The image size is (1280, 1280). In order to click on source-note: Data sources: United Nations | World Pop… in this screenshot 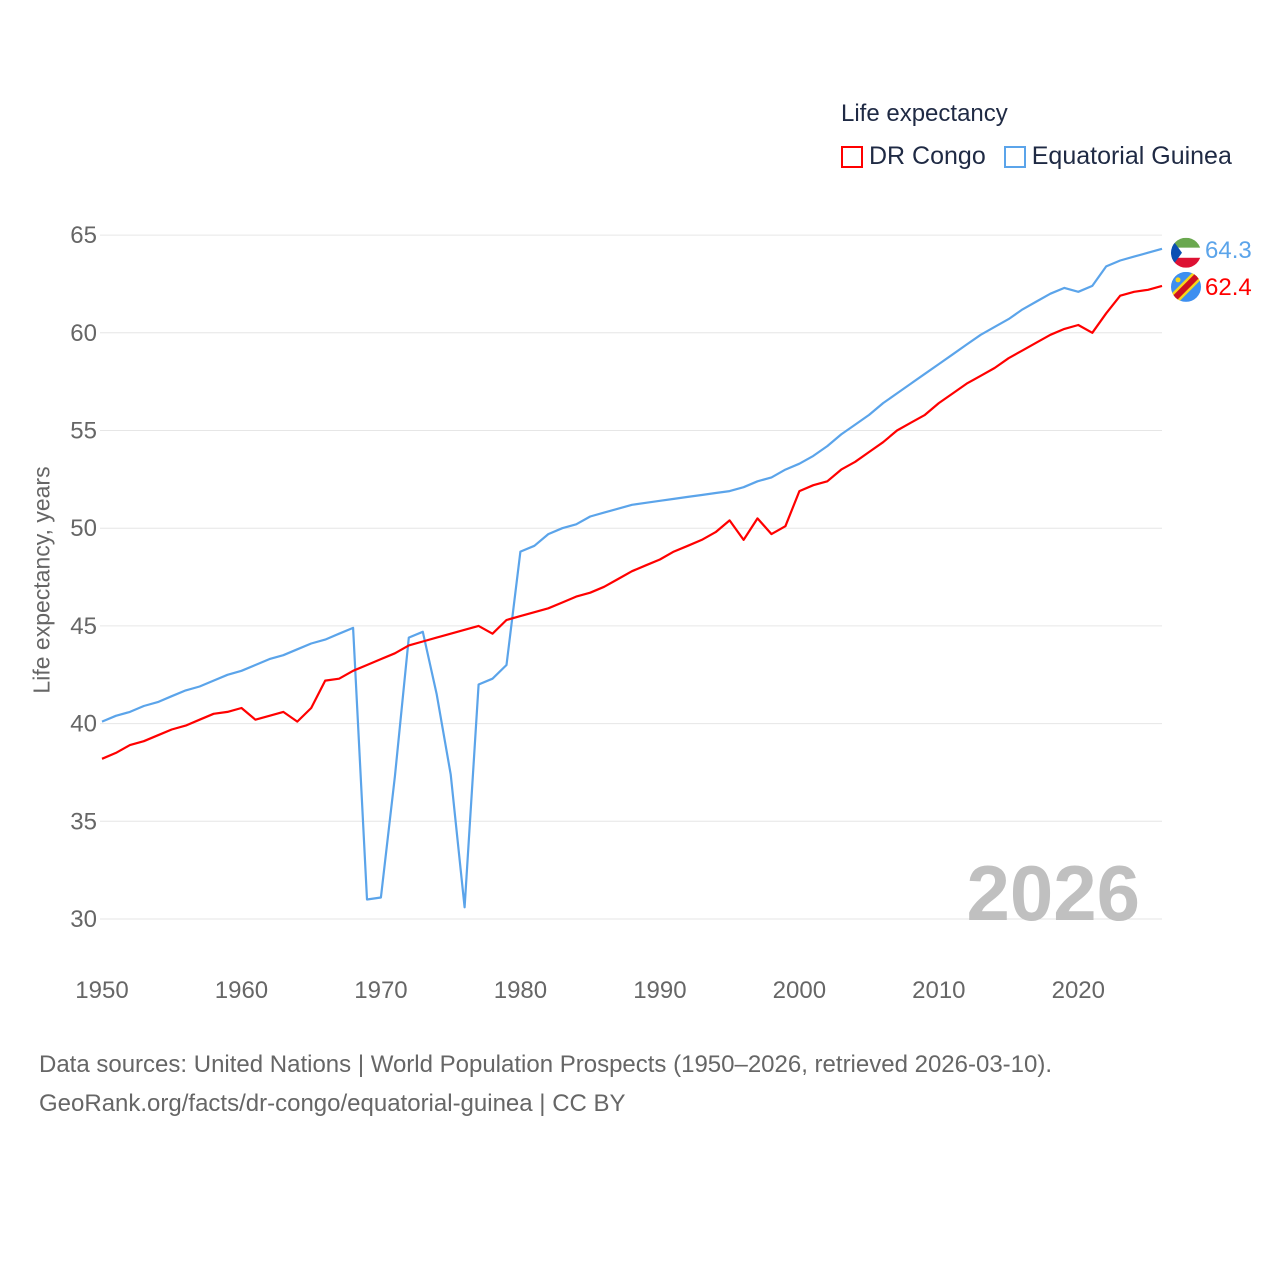, I will do `click(545, 1084)`.